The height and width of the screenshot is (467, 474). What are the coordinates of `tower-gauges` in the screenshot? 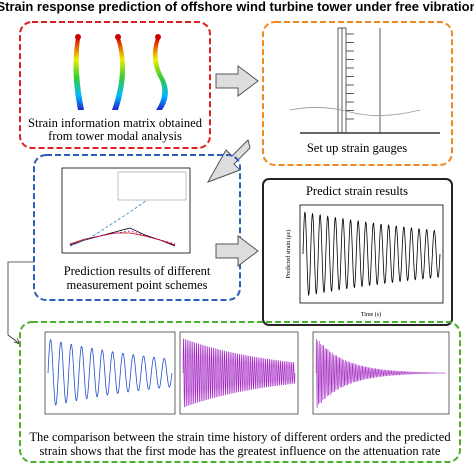 It's located at (364, 80).